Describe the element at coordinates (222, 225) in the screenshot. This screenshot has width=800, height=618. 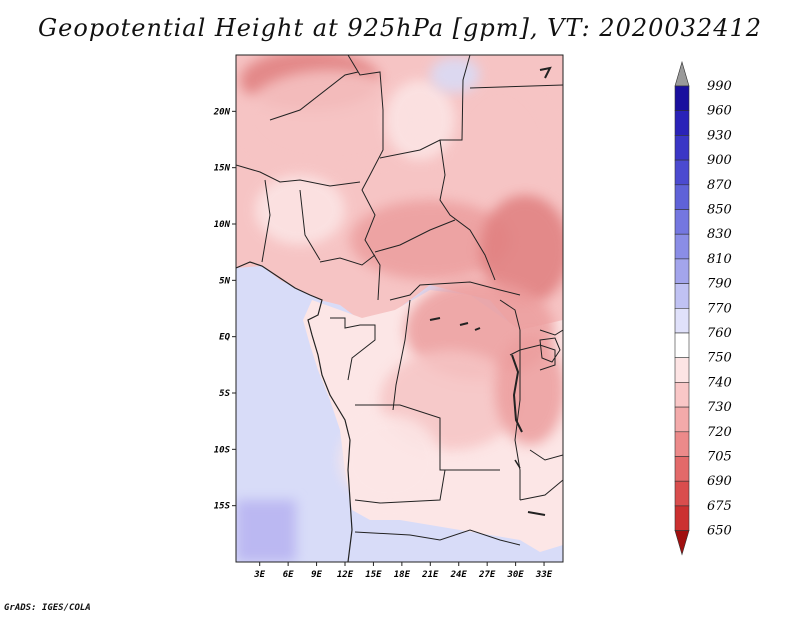
I see `y-tick-label: 10N` at that location.